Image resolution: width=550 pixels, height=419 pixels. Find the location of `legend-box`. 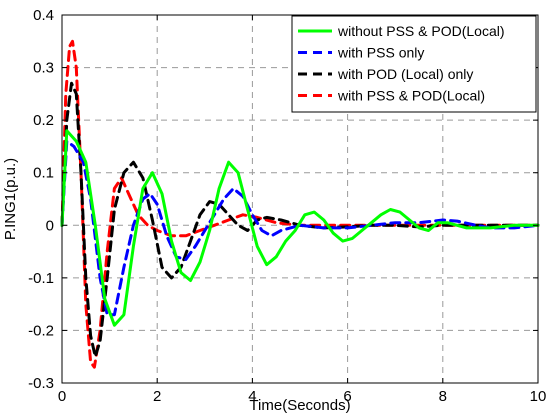

legend-box is located at coordinates (414, 64).